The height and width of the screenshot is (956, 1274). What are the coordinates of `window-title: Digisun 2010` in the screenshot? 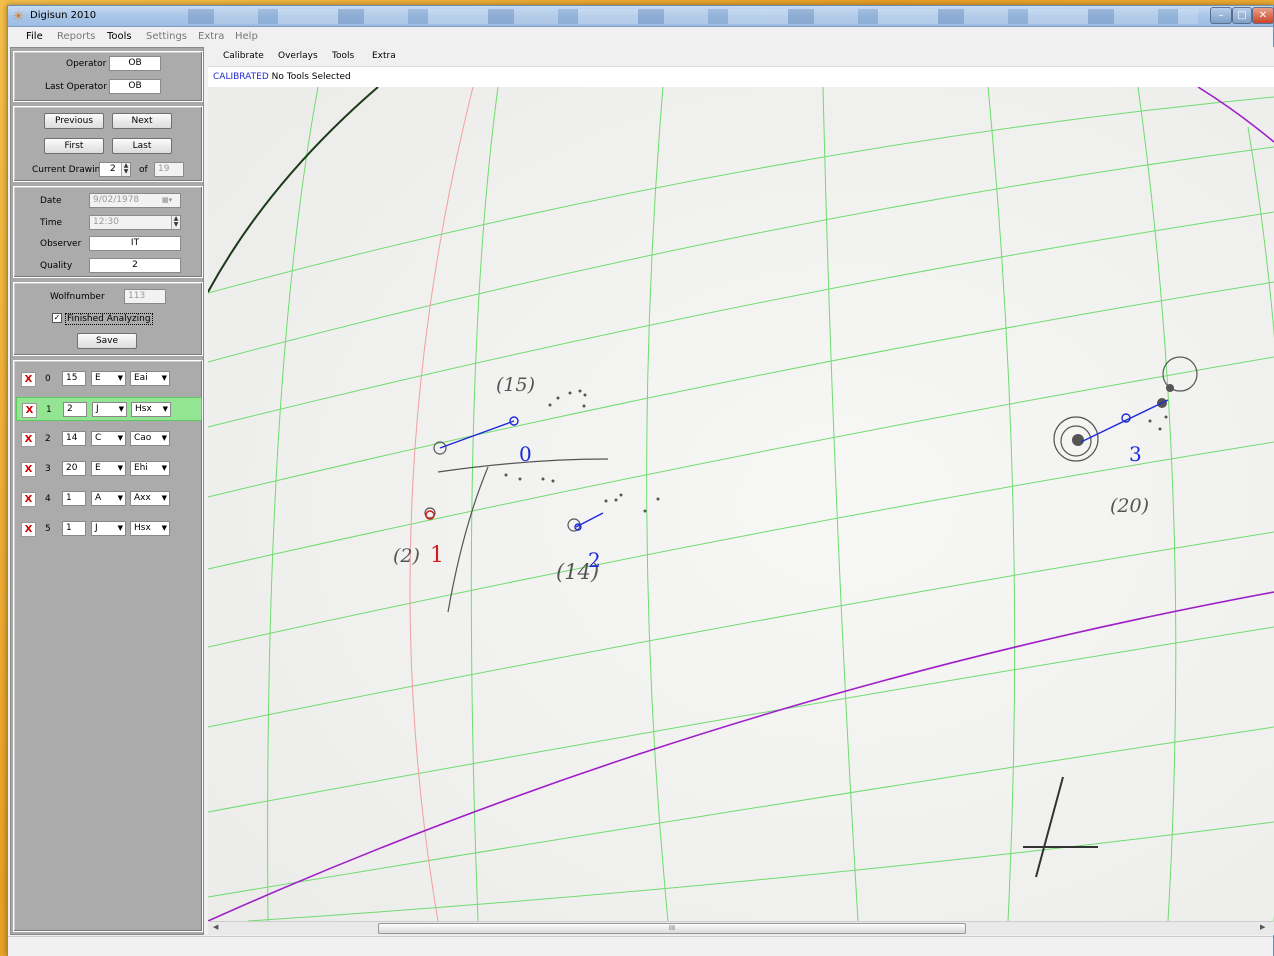 It's located at (63, 15).